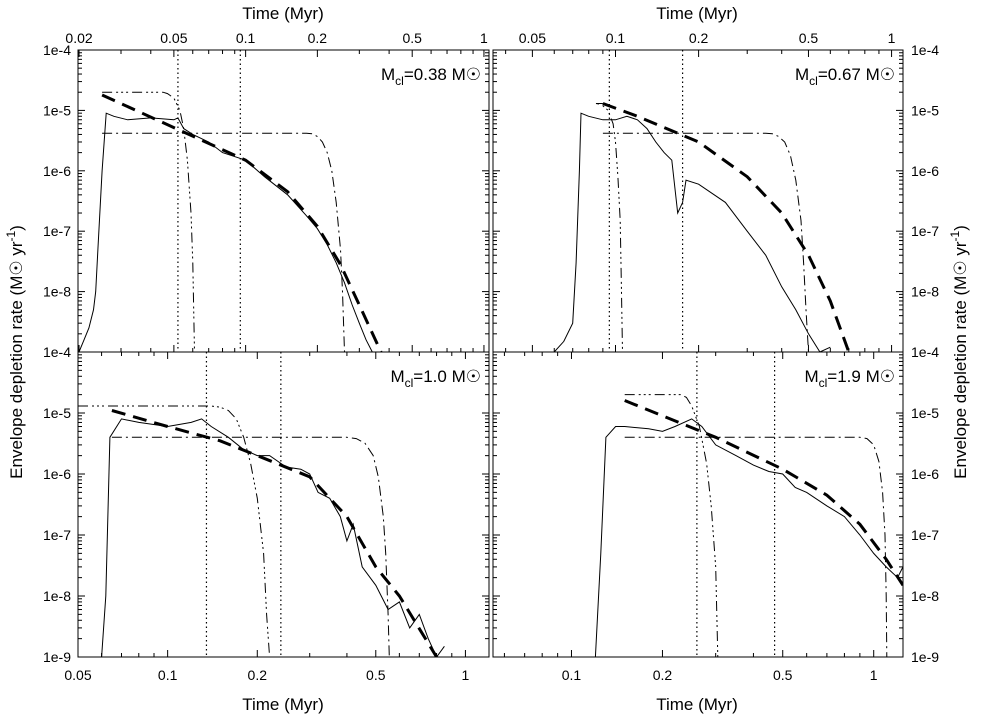 The height and width of the screenshot is (719, 981). What do you see at coordinates (283, 704) in the screenshot?
I see `bottom-x-axis-title-left: Time (Myr)` at bounding box center [283, 704].